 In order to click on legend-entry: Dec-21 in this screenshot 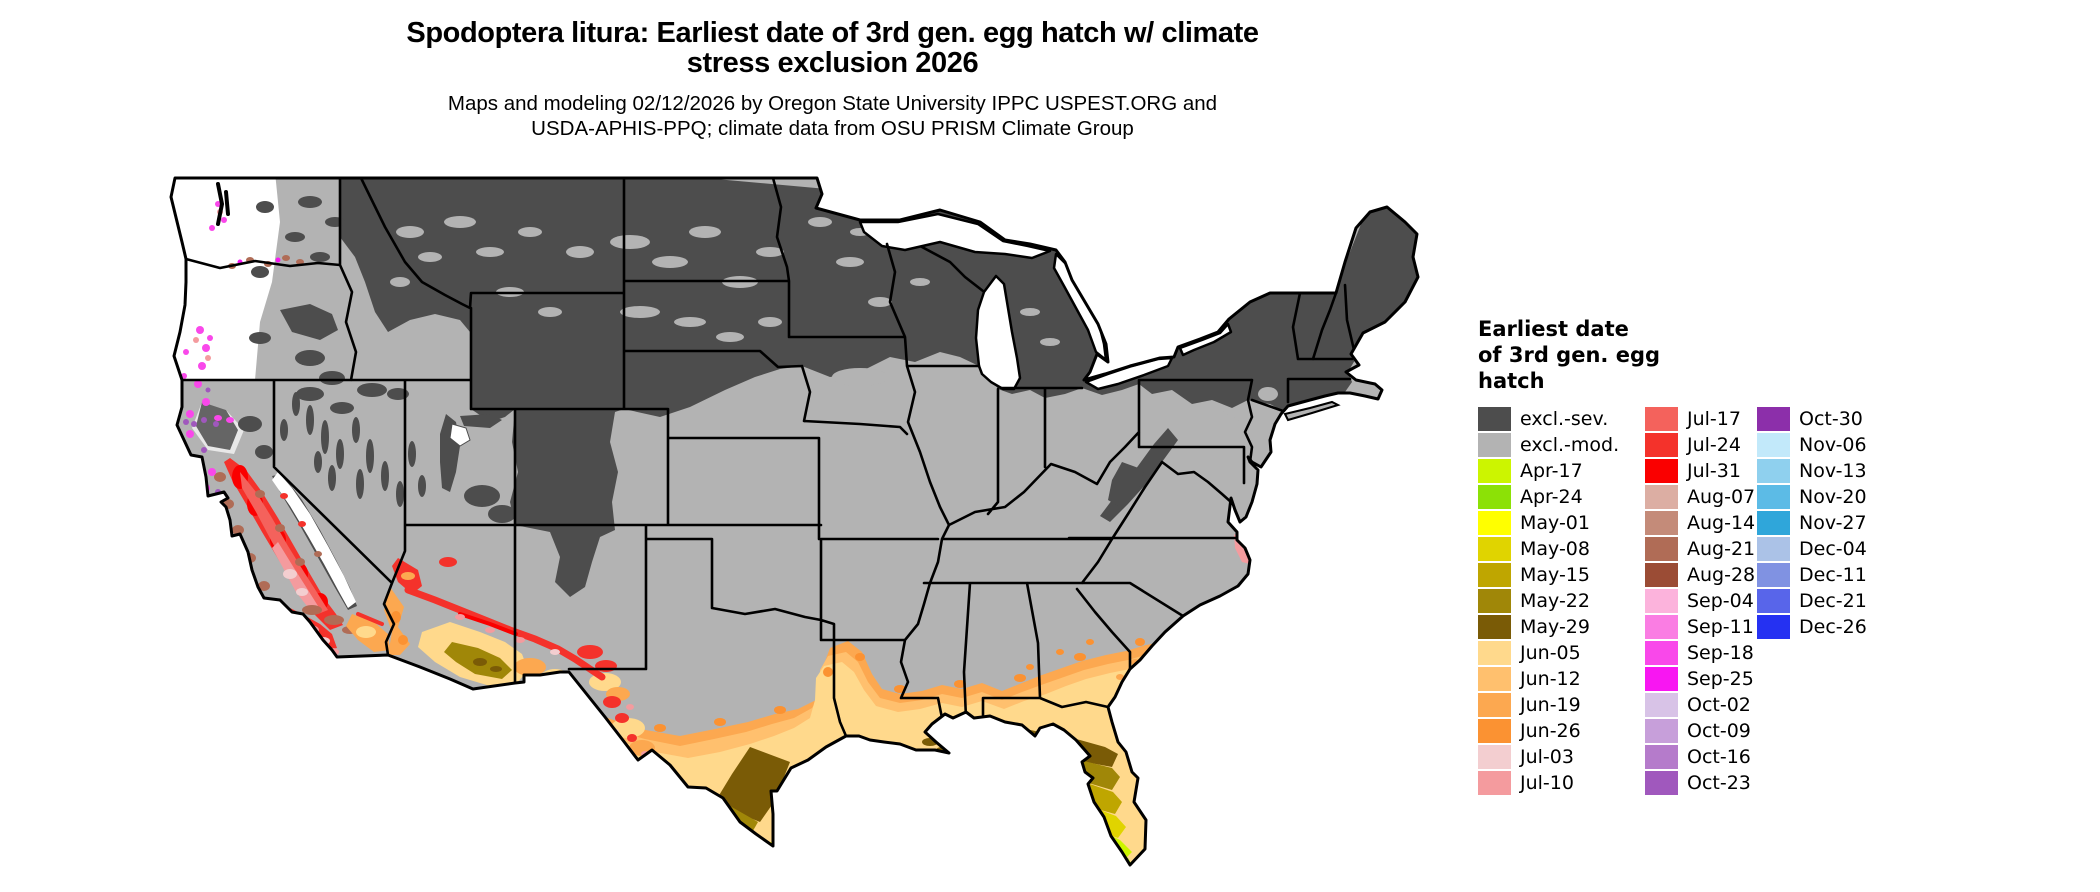, I will do `click(1822, 601)`.